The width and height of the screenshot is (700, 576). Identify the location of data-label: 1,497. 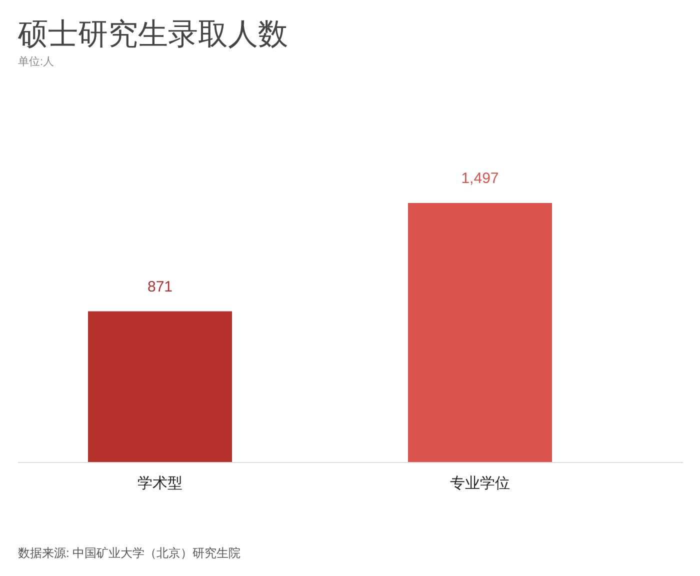
(480, 178).